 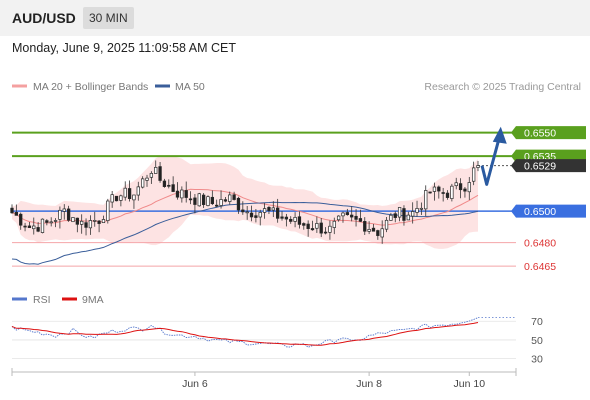 I want to click on price-tag-label-0.6529: 0.6529, so click(x=540, y=167).